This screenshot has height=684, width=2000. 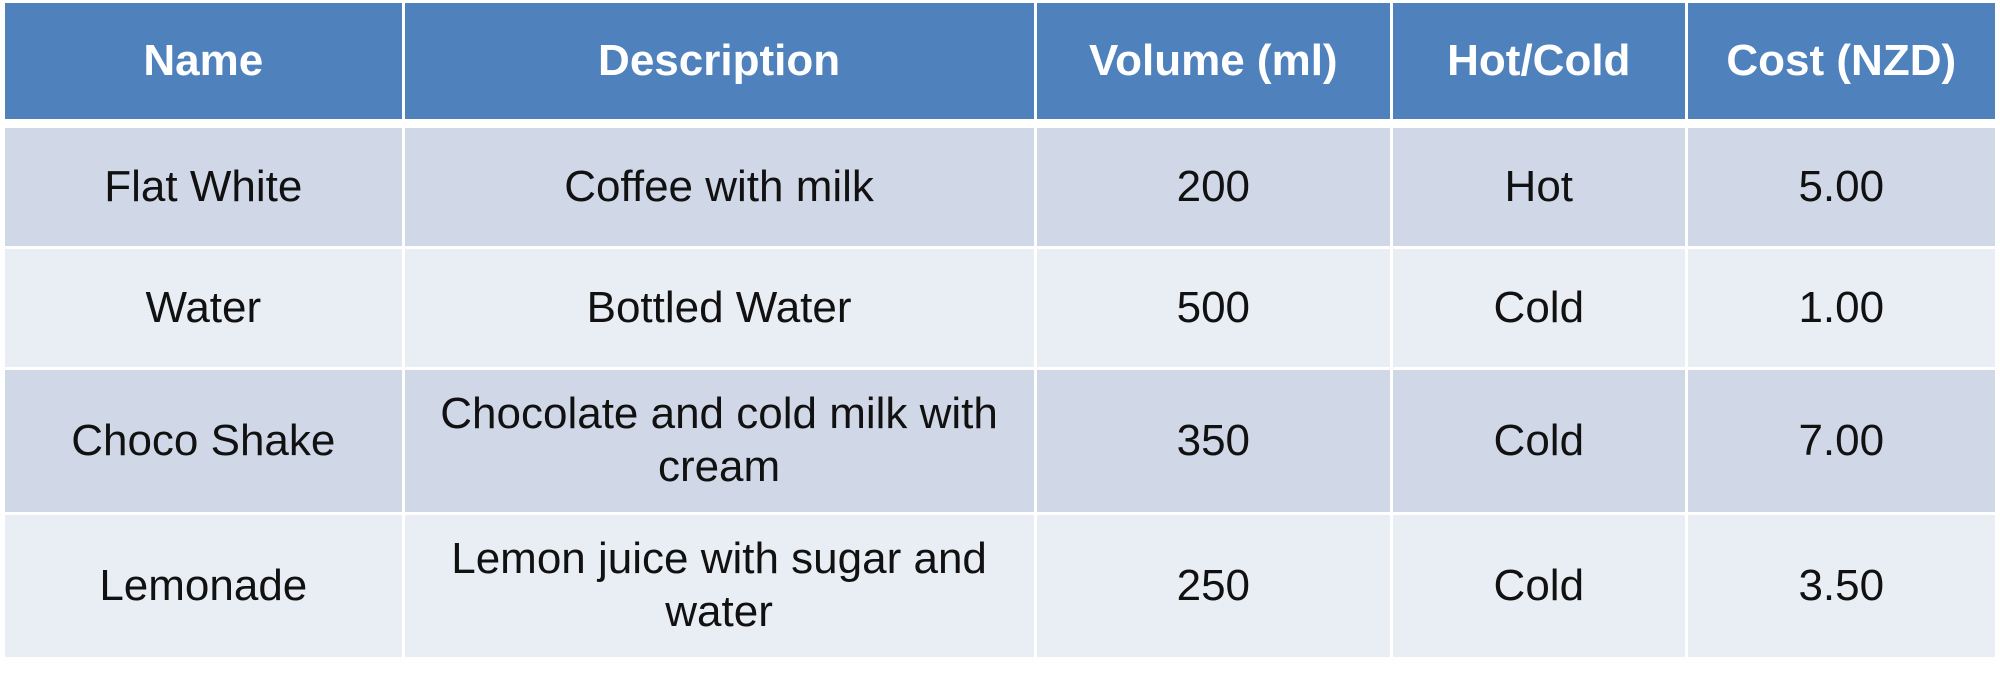 I want to click on cell-description: Bottled Water, so click(x=719, y=308).